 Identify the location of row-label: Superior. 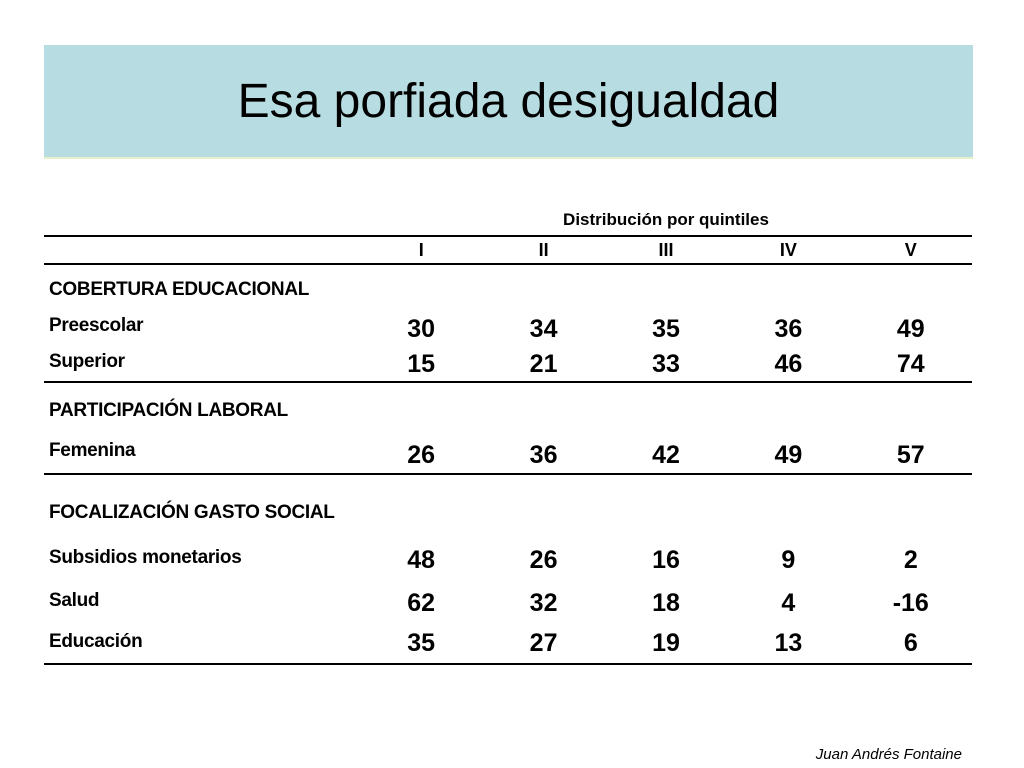
(202, 365).